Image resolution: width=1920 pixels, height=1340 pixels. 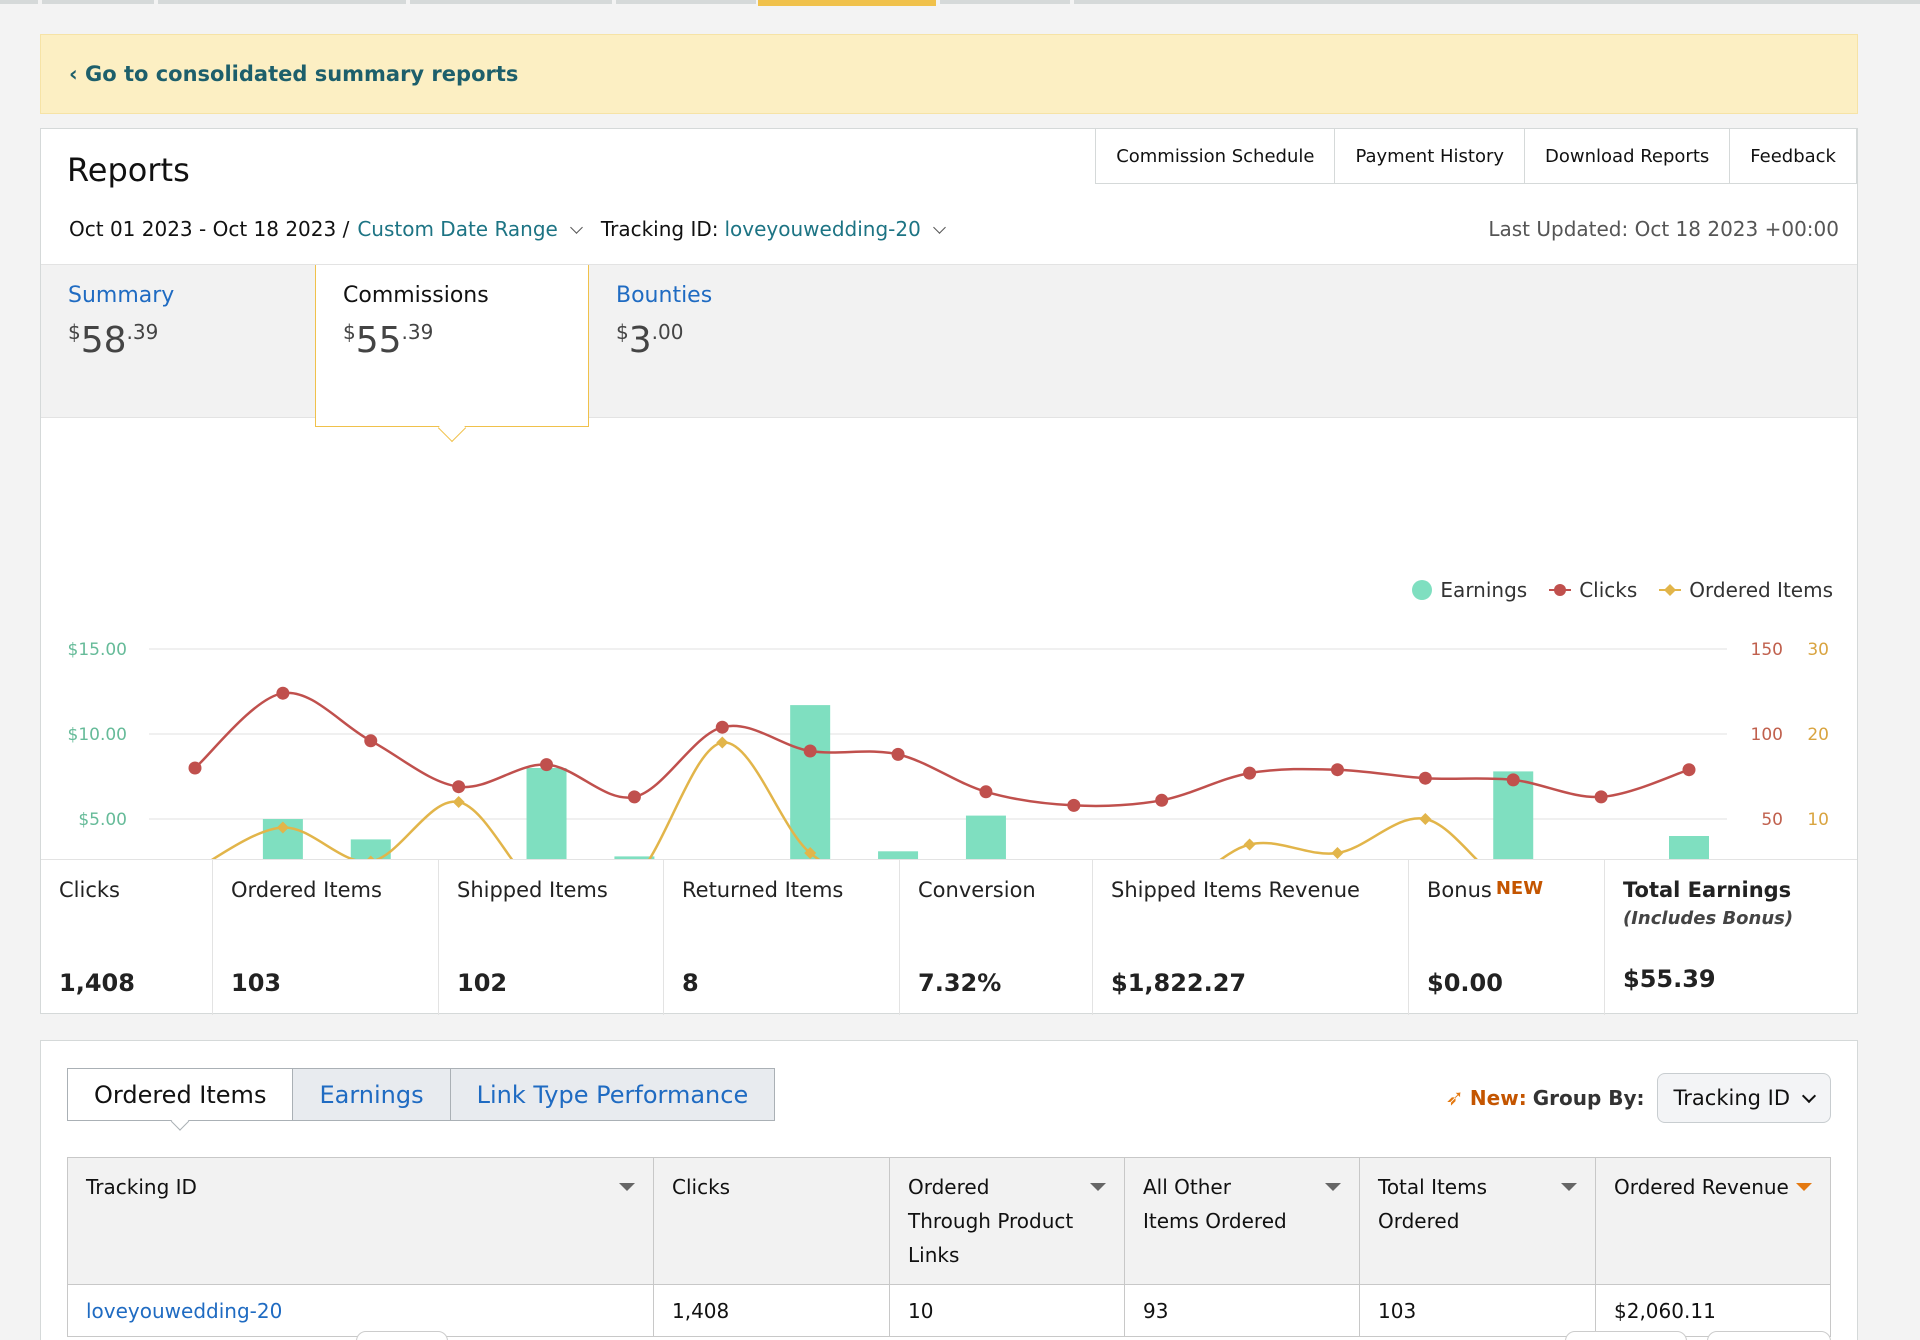 I want to click on clicks-line, so click(x=942, y=749).